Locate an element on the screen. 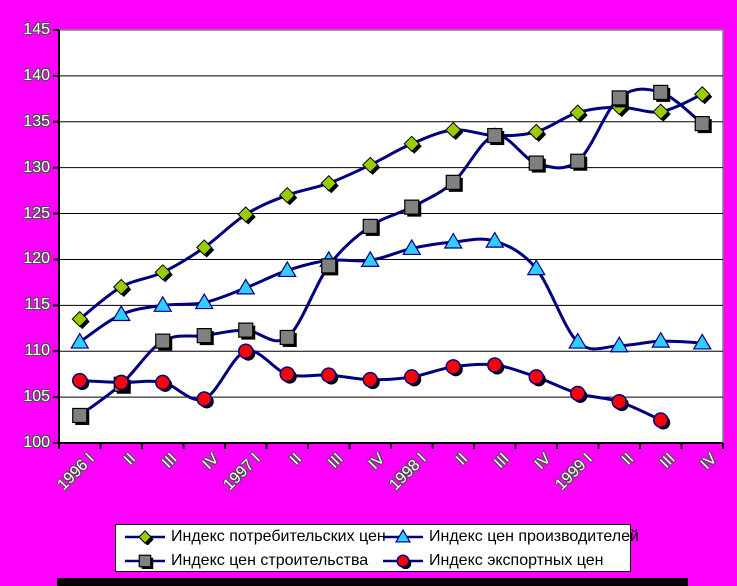 Image resolution: width=737 pixels, height=586 pixels. y-axis-label: 110 is located at coordinates (37, 351).